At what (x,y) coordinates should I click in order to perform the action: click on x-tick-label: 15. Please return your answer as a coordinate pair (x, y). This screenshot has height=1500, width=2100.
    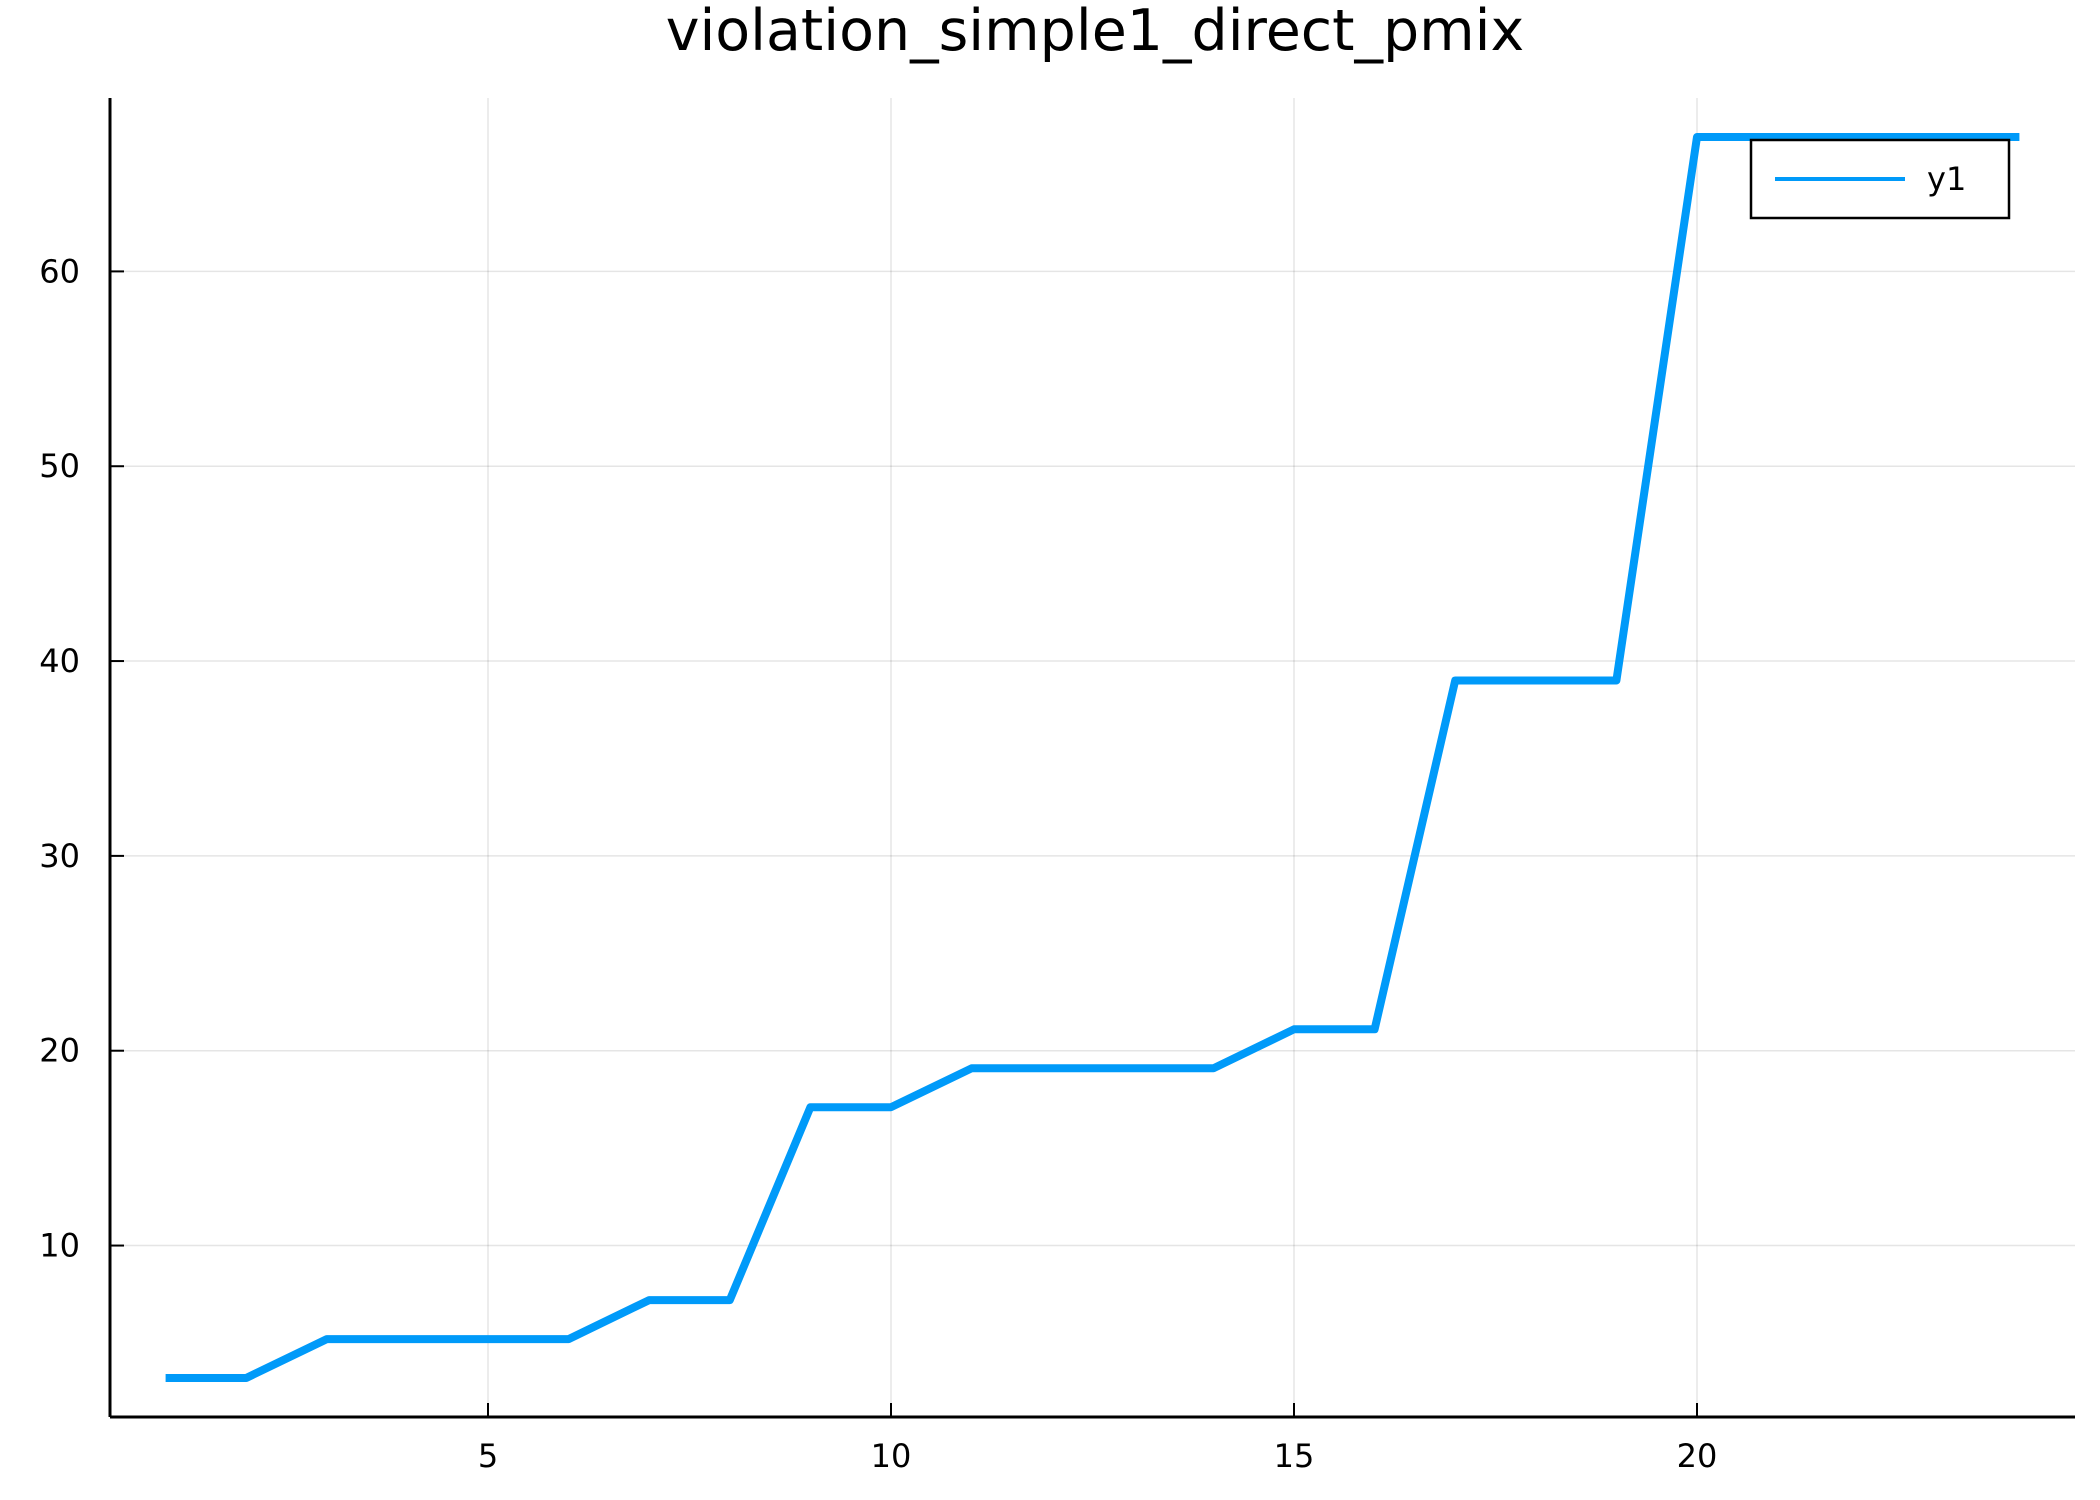
    Looking at the image, I should click on (1294, 1456).